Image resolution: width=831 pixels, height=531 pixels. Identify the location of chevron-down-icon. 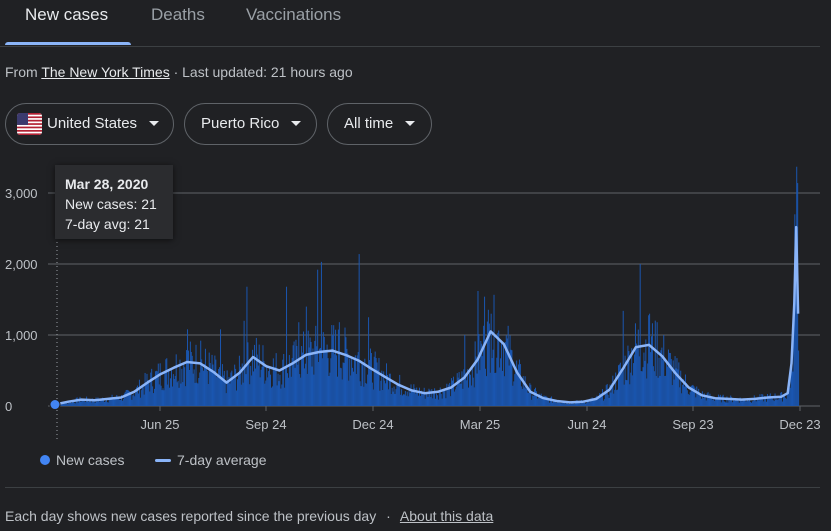
(154, 123).